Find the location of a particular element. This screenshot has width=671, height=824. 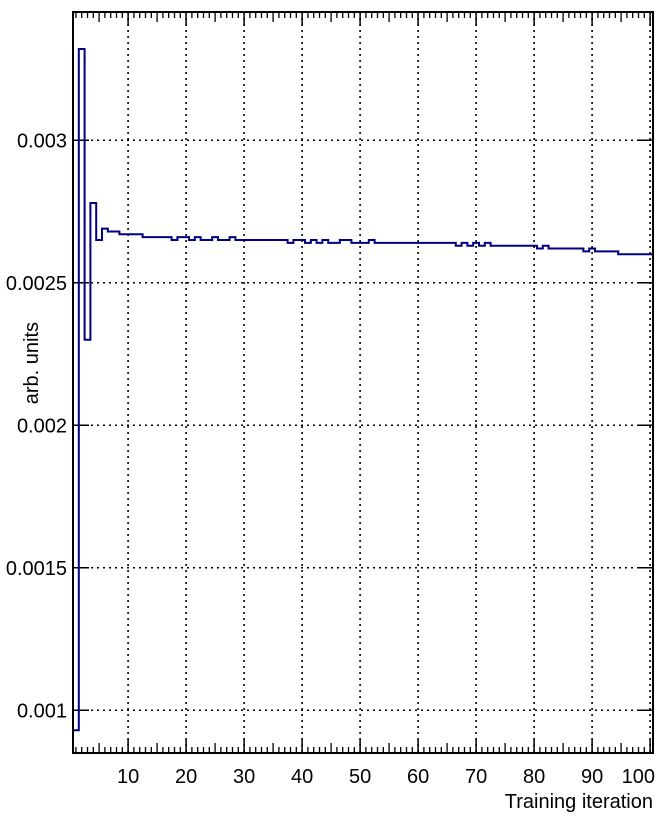

y-tick-label: 0.002 is located at coordinates (42, 426).